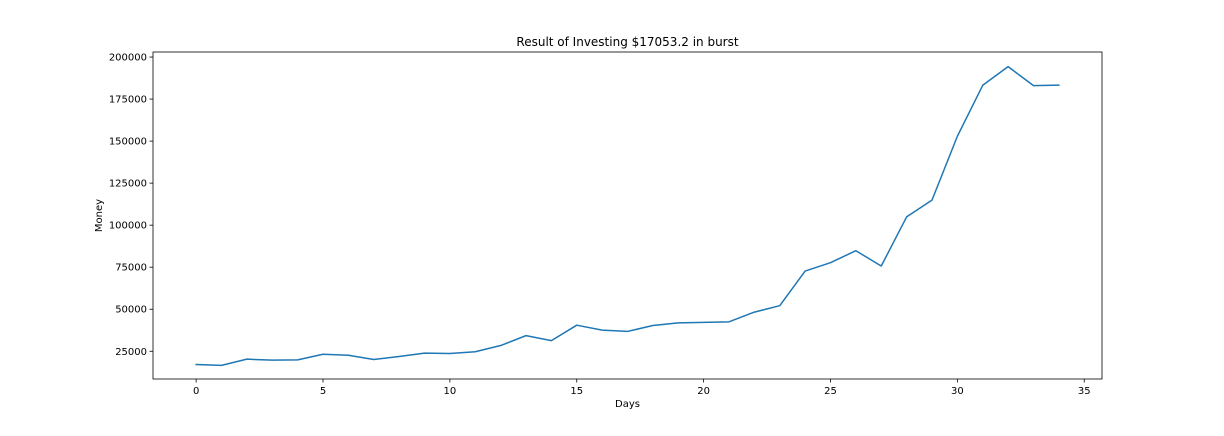 This screenshot has width=1224, height=436. I want to click on y-tick-label: 100000, so click(128, 226).